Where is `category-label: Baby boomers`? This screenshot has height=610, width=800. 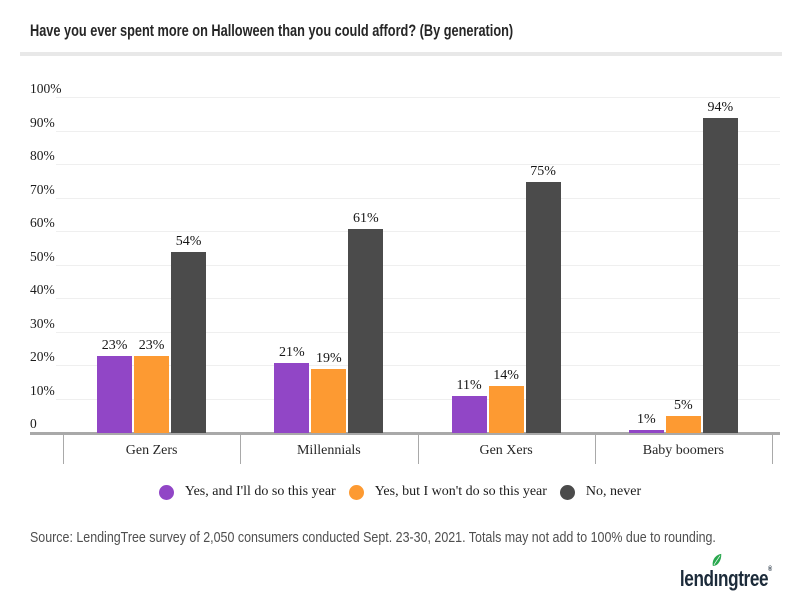
category-label: Baby boomers is located at coordinates (683, 450).